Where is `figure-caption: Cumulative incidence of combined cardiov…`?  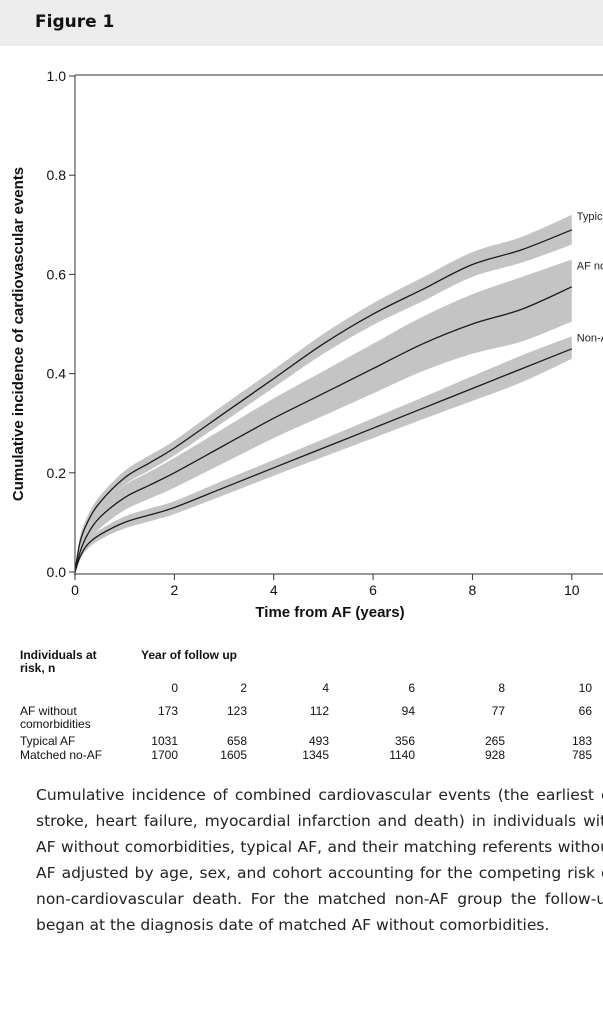
figure-caption: Cumulative incidence of combined cardiov… is located at coordinates (319, 860).